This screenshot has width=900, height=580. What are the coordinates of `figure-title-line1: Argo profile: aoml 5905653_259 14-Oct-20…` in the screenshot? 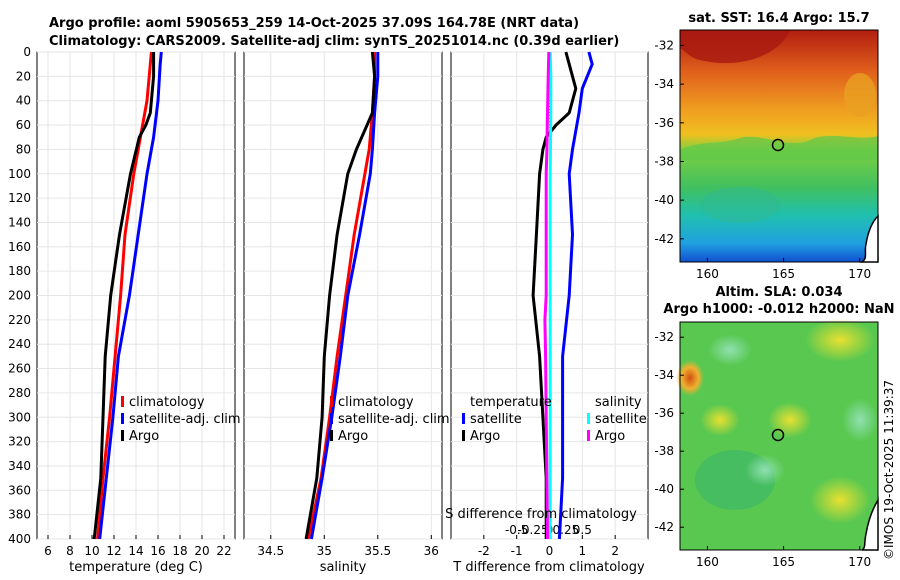 It's located at (314, 23).